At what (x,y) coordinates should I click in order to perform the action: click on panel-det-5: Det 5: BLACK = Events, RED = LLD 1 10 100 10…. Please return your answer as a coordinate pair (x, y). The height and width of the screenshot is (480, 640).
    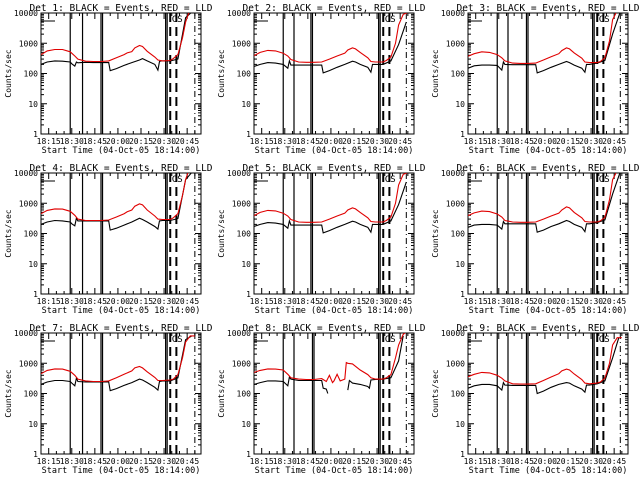
    Looking at the image, I should click on (321, 239).